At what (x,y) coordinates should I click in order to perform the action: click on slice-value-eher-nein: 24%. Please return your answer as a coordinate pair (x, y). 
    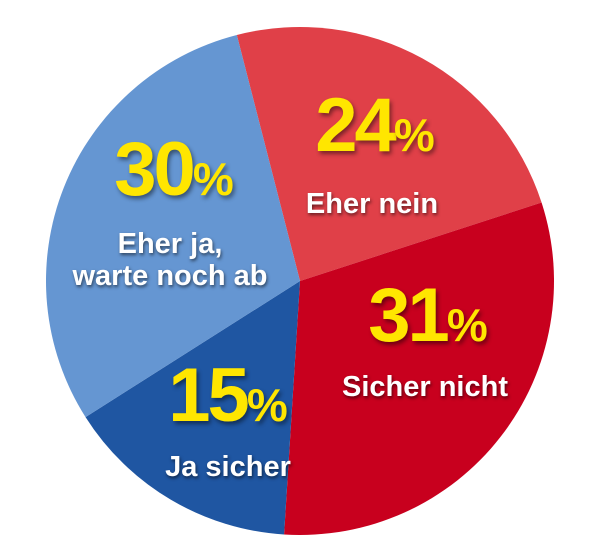
    Looking at the image, I should click on (374, 126).